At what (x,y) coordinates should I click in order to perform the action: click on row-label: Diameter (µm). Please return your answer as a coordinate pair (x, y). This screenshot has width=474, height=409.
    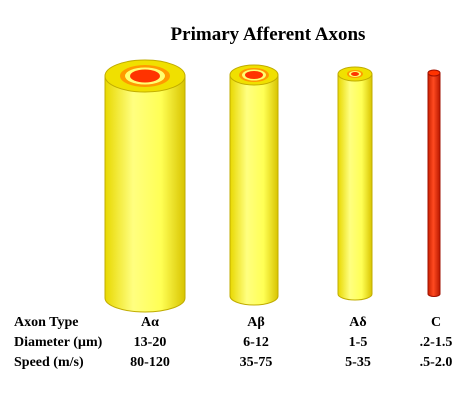
    Looking at the image, I should click on (58, 342).